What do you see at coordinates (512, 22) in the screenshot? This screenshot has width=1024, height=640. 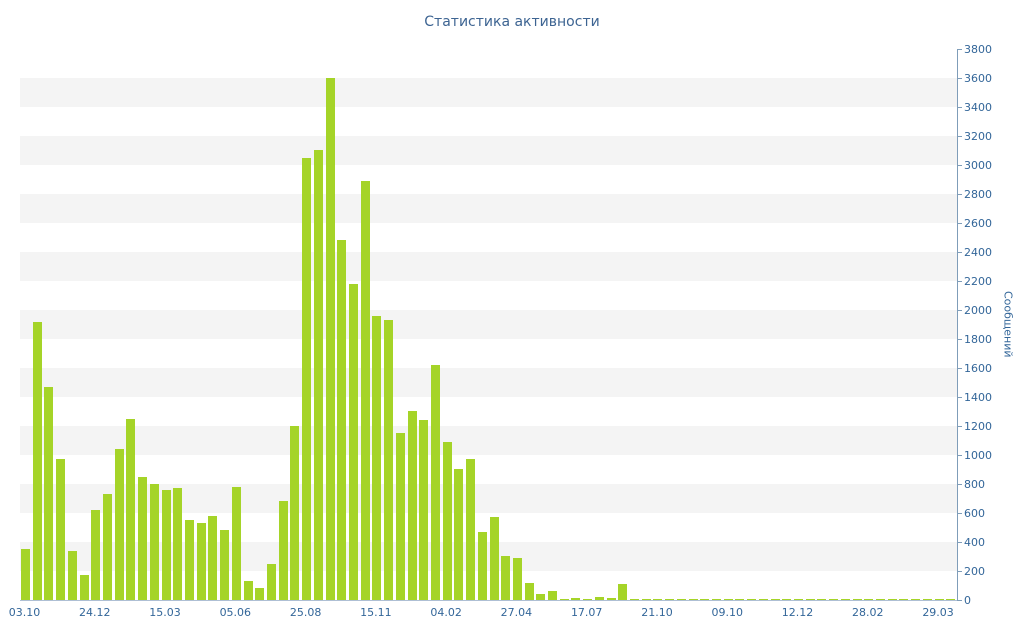 I see `chart-title: Статистика активности` at bounding box center [512, 22].